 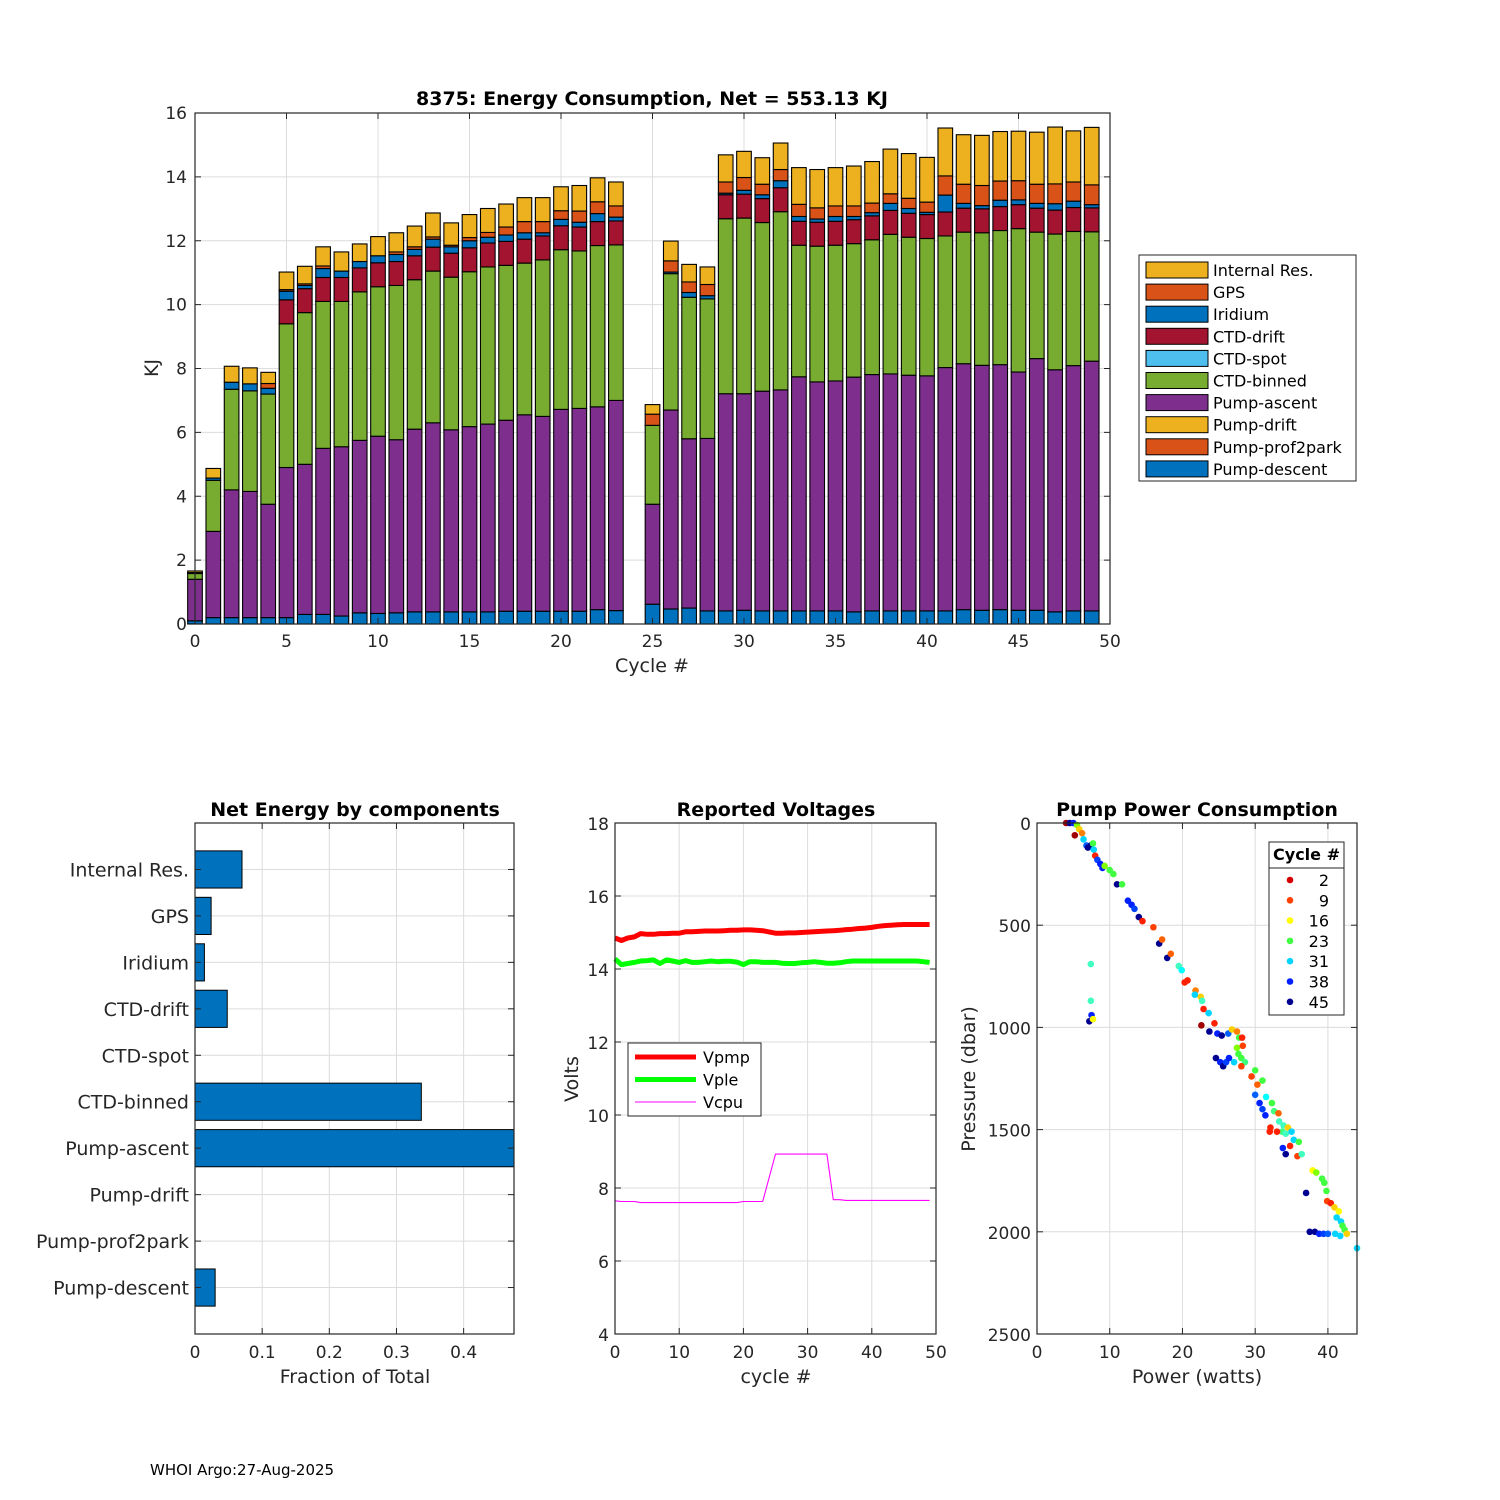 I want to click on x-tick-label: 35, so click(x=836, y=642).